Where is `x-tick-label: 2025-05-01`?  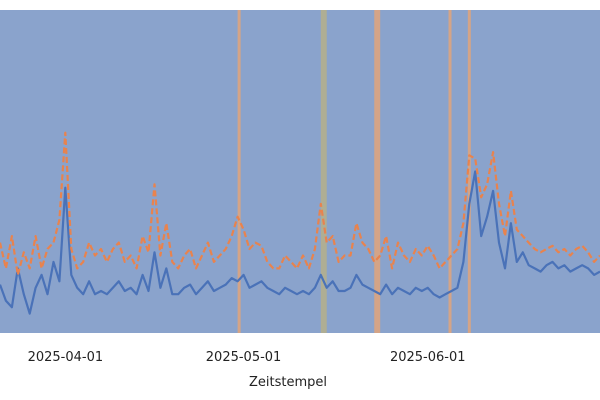
x-tick-label: 2025-05-01 is located at coordinates (244, 357).